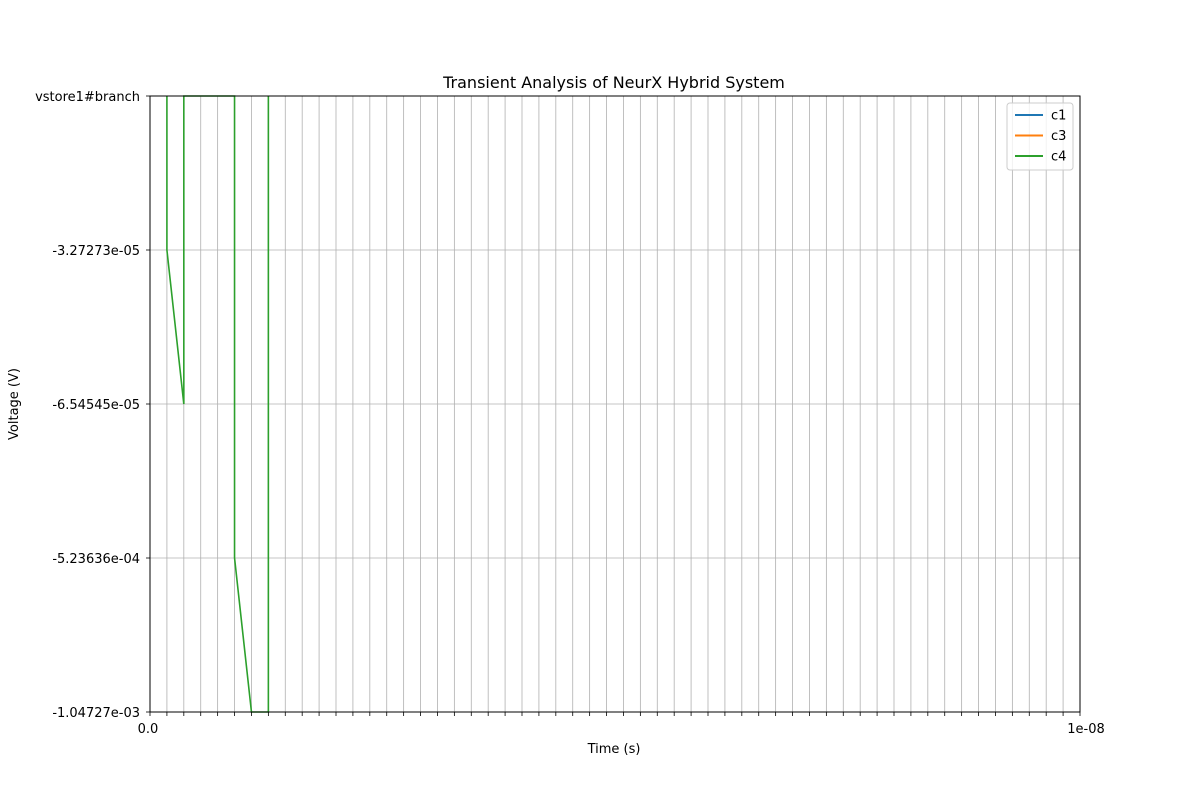  Describe the element at coordinates (148, 729) in the screenshot. I see `x-tick-label: 0.0` at that location.